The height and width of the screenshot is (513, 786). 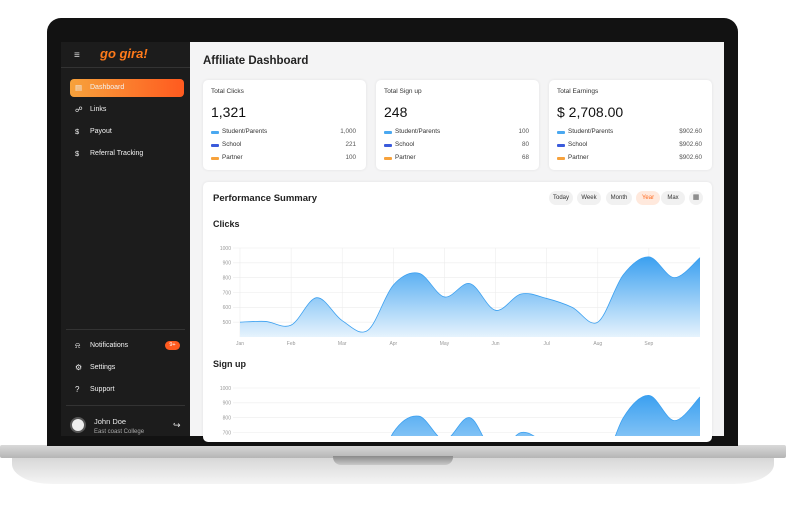 I want to click on calendar-icon: ▦, so click(x=696, y=198).